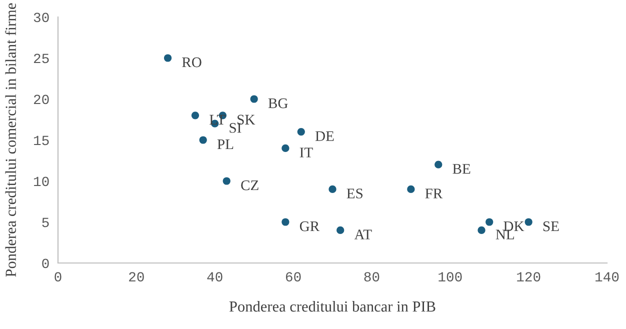 This screenshot has height=329, width=626. What do you see at coordinates (45, 263) in the screenshot?
I see `y-tick-label: 0` at bounding box center [45, 263].